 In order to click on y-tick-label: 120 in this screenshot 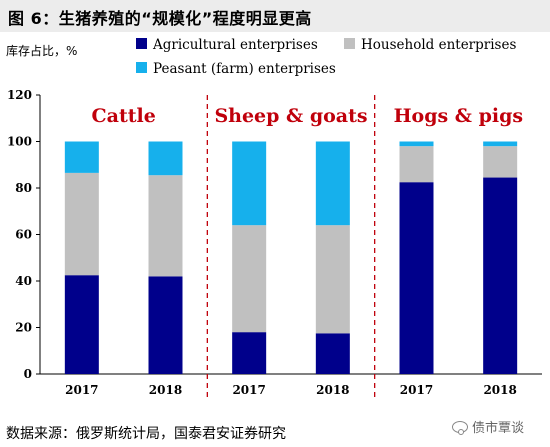, I will do `click(19, 95)`.